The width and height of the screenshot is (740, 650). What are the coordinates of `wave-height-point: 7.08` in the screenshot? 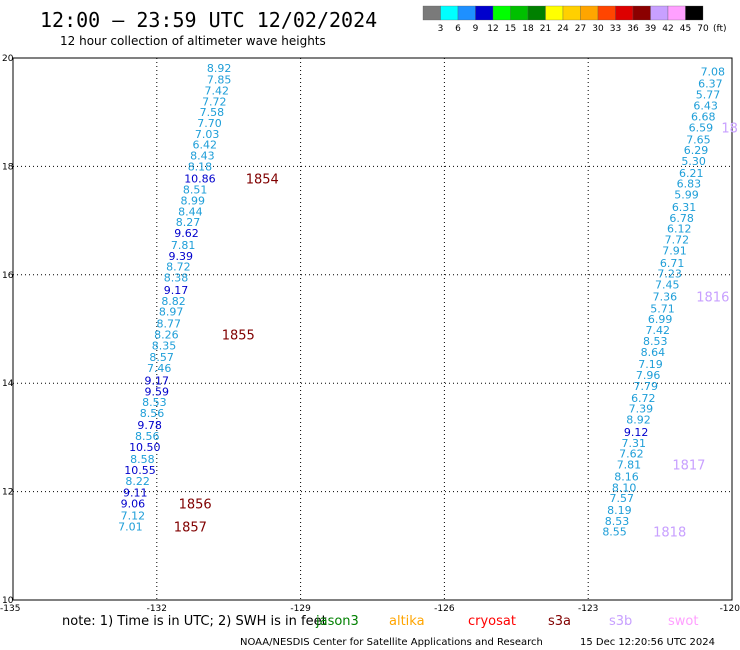 It's located at (713, 72).